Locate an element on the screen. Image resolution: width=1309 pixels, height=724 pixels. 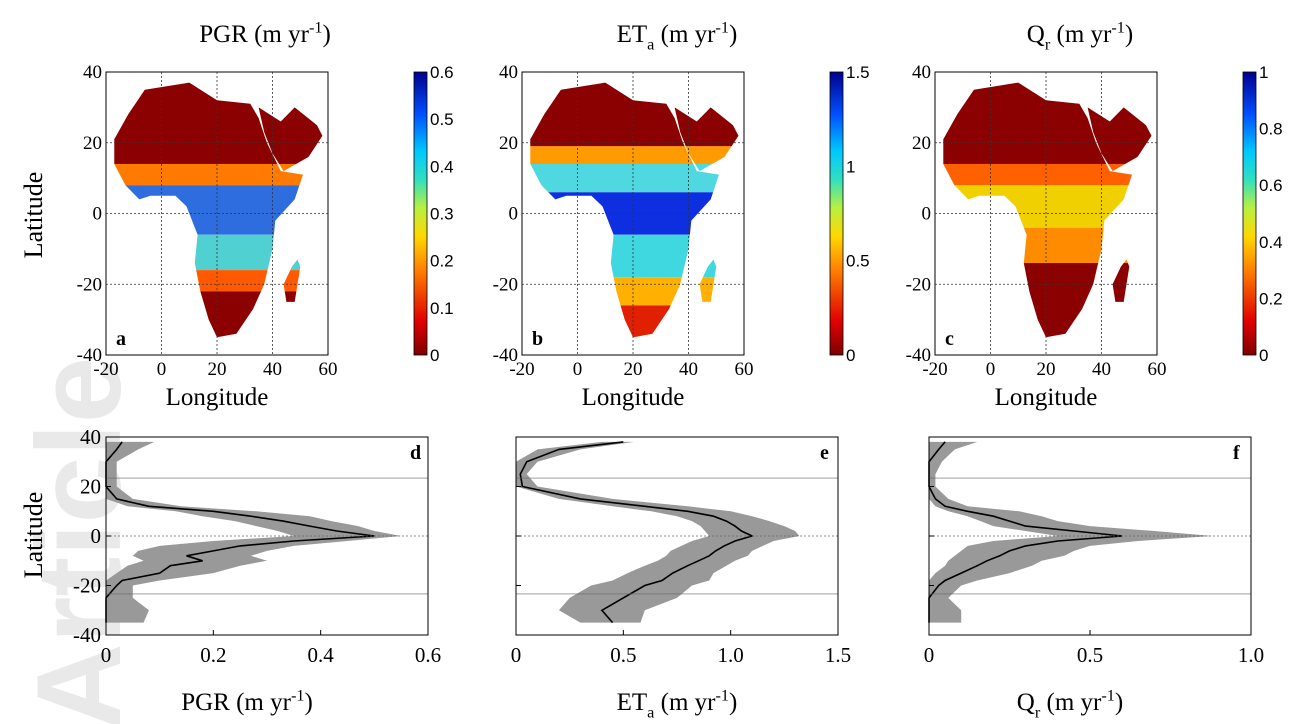
panel-title-1-sub: a is located at coordinates (650, 45).